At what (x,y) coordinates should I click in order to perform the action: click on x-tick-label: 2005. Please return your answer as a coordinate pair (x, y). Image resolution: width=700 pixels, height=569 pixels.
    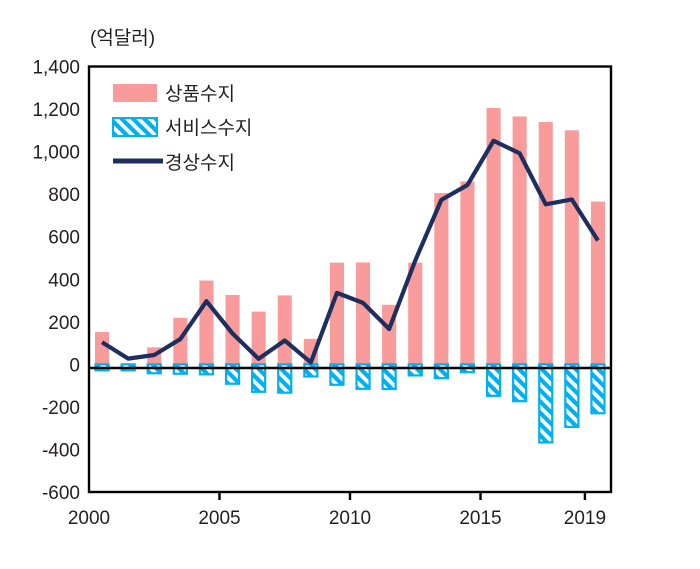
    Looking at the image, I should click on (219, 518).